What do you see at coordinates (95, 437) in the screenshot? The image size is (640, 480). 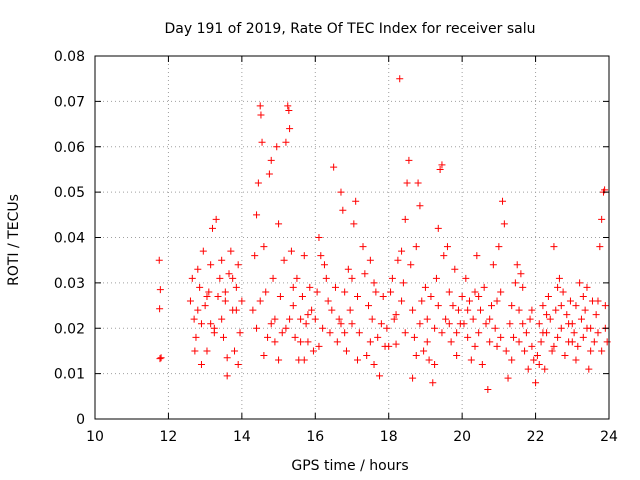 I see `x-tick-label: 10` at bounding box center [95, 437].